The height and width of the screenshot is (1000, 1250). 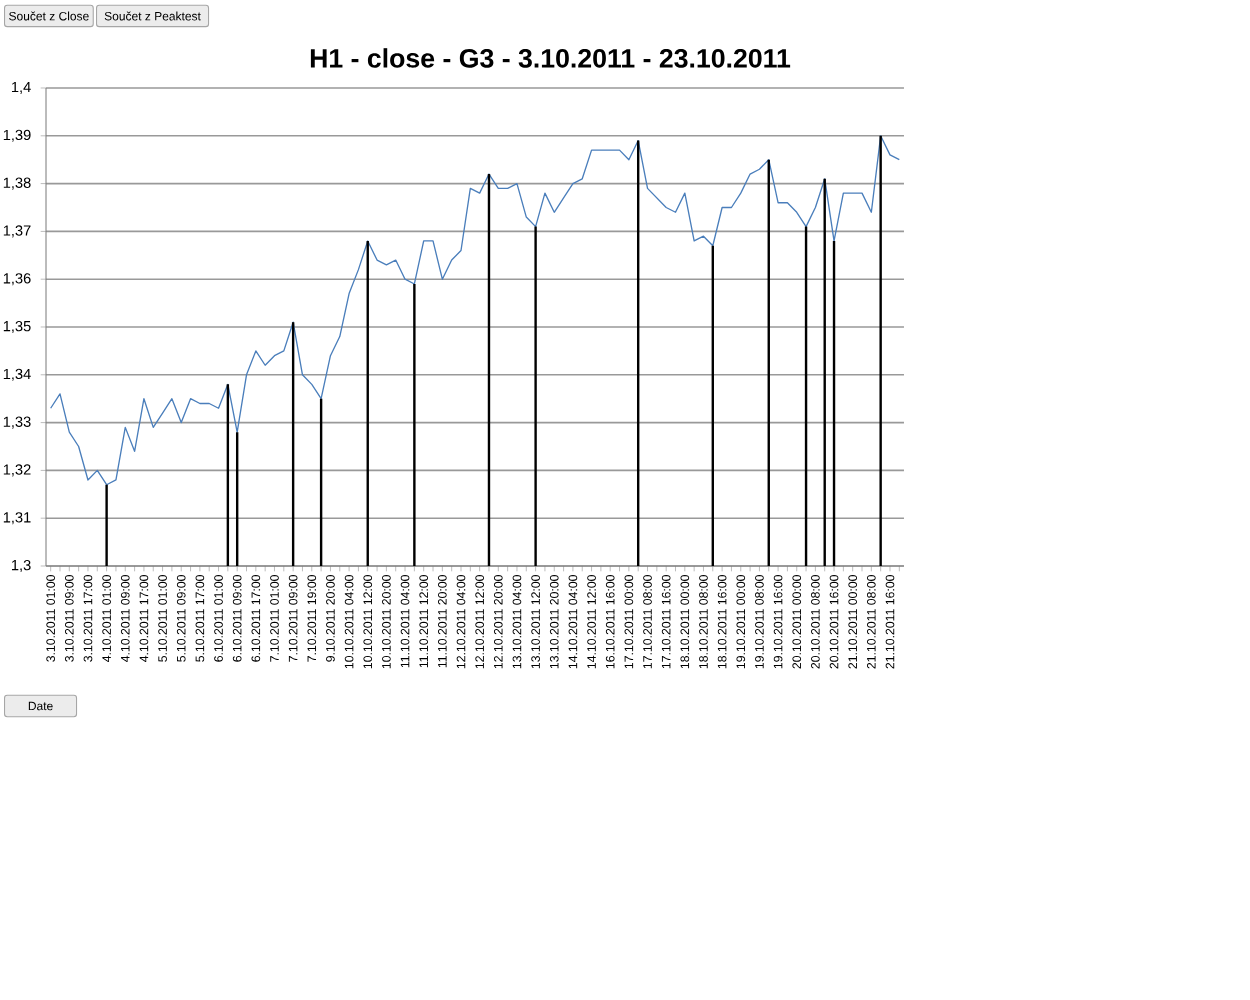 I want to click on chart-title: H1 - close - G3 - 3.10.2011 - 23.10.2011, so click(x=550, y=58).